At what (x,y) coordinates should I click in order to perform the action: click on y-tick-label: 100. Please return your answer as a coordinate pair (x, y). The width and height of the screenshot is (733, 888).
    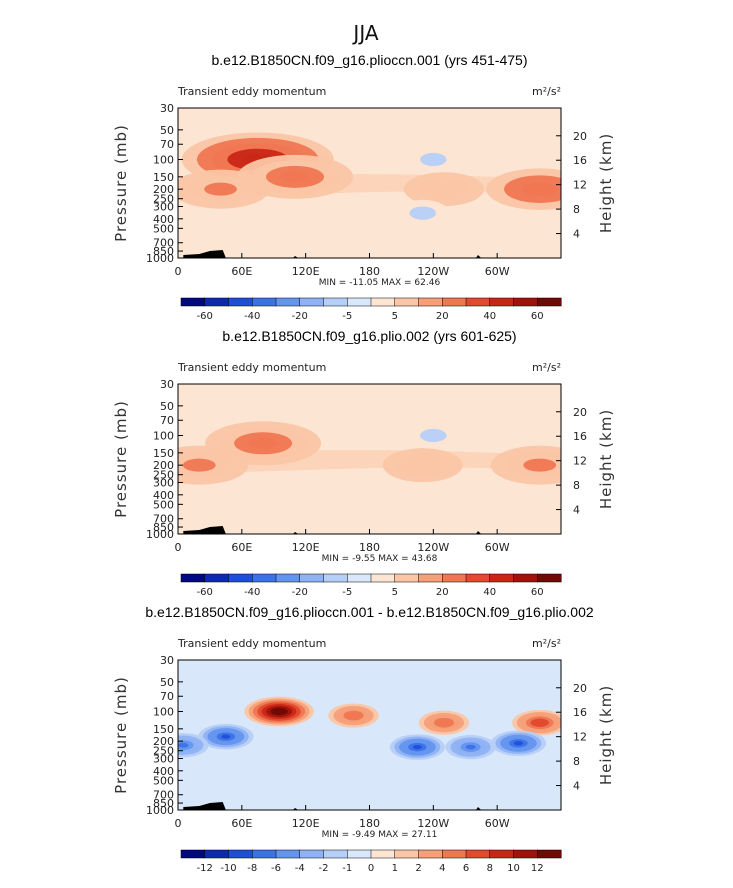
    Looking at the image, I should click on (163, 712).